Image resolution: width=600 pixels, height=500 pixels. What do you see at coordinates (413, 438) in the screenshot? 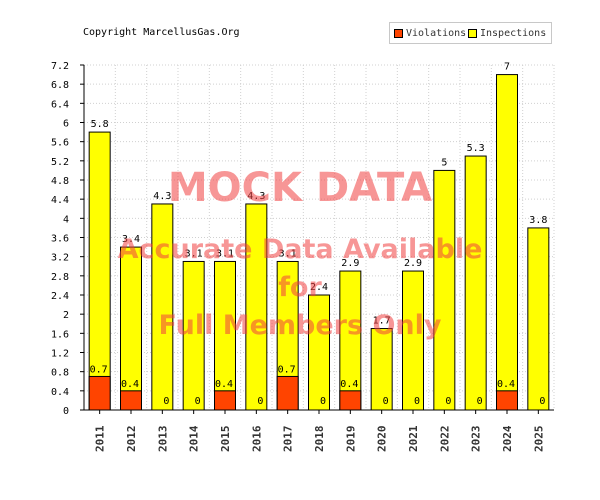
I see `x-tick-label: 2021` at bounding box center [413, 438].